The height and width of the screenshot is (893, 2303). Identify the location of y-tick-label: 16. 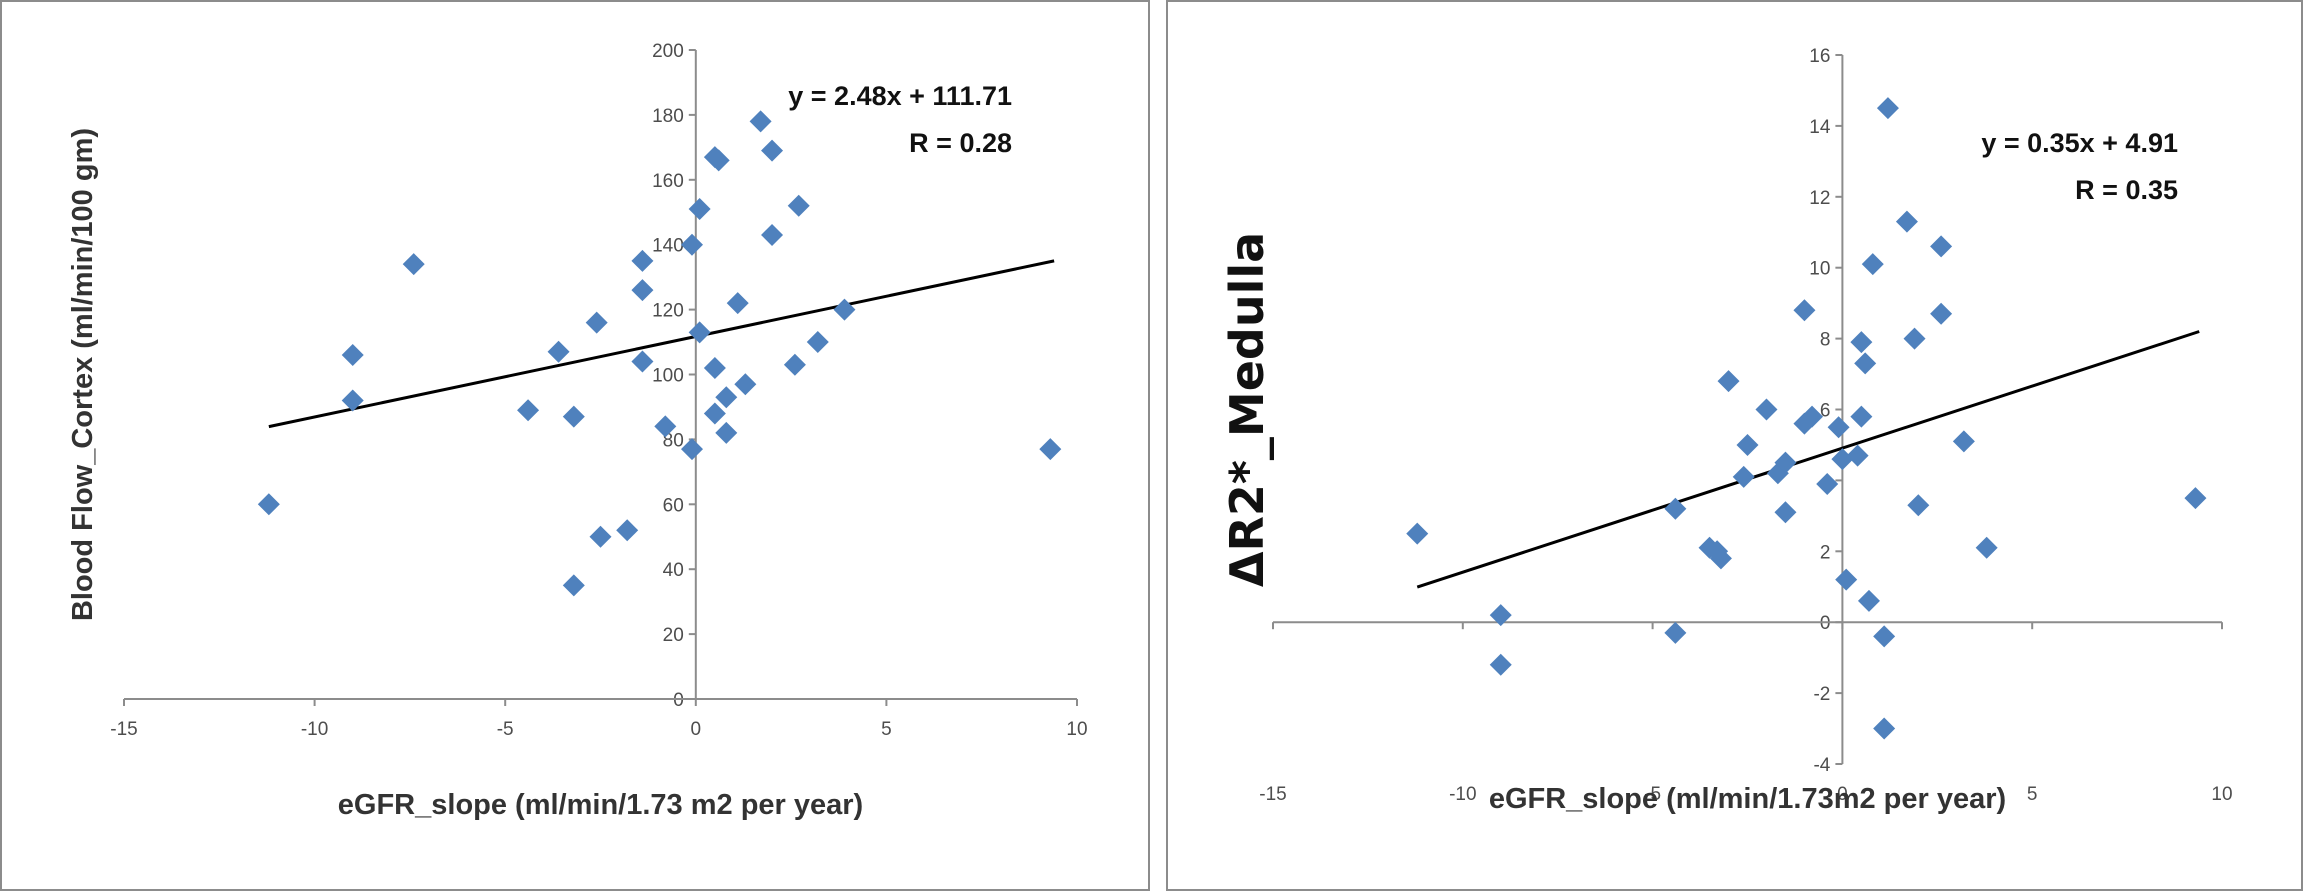
(1819, 56).